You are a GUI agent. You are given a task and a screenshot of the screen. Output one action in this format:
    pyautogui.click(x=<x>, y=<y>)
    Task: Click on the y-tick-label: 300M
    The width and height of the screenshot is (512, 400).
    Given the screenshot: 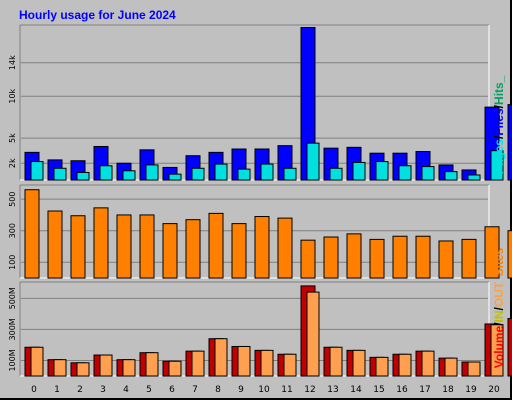 What is the action you would take?
    pyautogui.click(x=12, y=329)
    